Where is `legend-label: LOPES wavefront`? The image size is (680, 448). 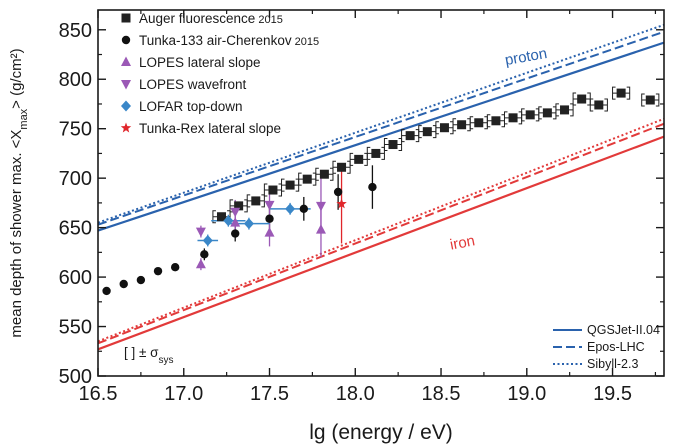
legend-label: LOPES wavefront is located at coordinates (193, 84).